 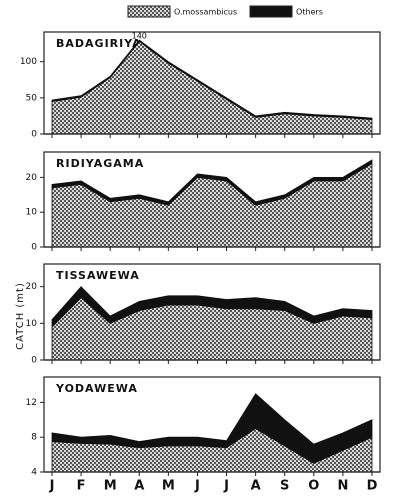 What do you see at coordinates (34, 473) in the screenshot?
I see `y-tick-label: 4` at bounding box center [34, 473].